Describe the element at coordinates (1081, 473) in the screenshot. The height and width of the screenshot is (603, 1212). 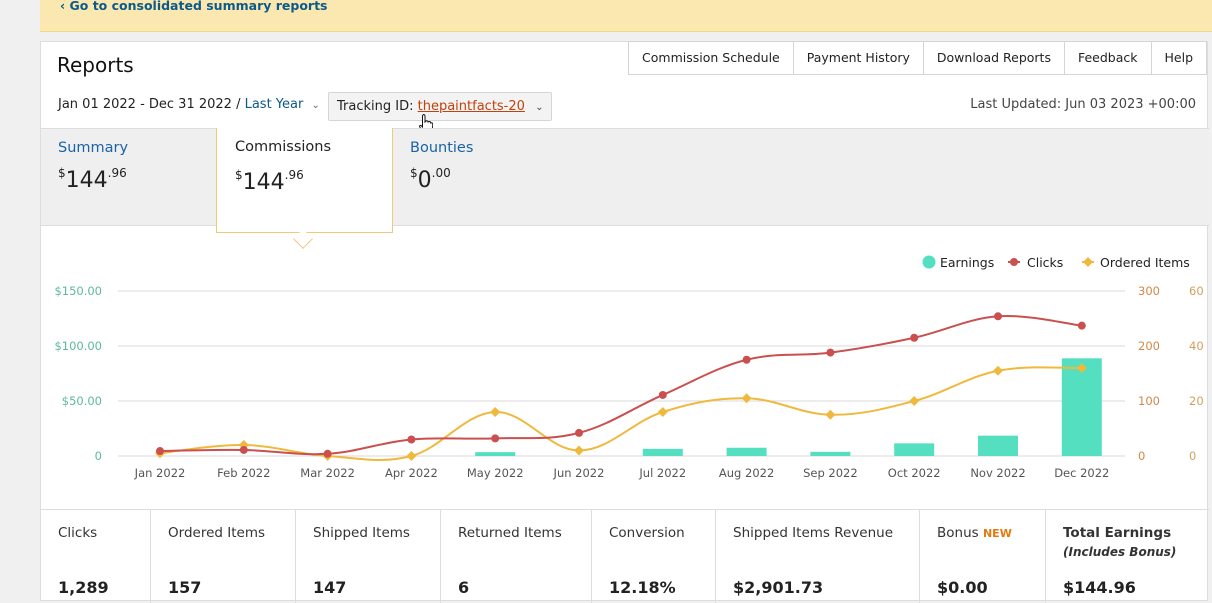
I see `x-tick-label: Dec 2022` at that location.